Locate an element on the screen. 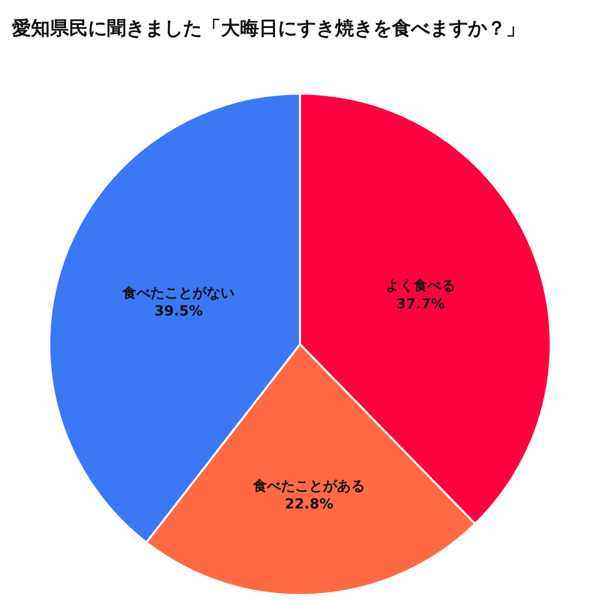 The height and width of the screenshot is (600, 600). slice-label: 食べたことがない is located at coordinates (178, 293).